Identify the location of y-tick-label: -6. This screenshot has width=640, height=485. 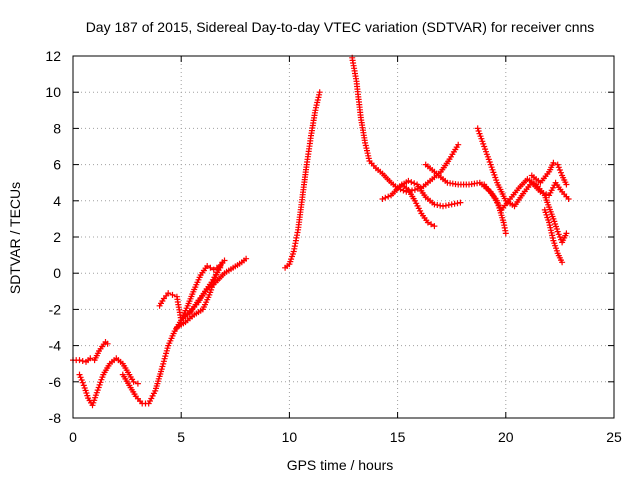
(55, 382).